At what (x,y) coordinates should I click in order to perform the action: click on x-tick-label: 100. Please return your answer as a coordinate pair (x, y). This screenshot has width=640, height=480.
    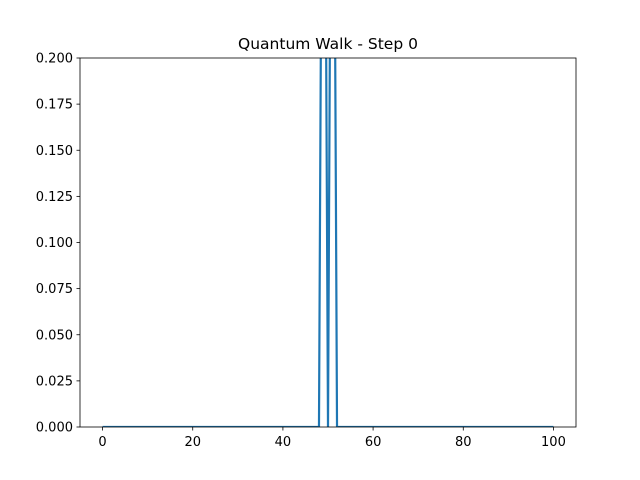
    Looking at the image, I should click on (553, 442).